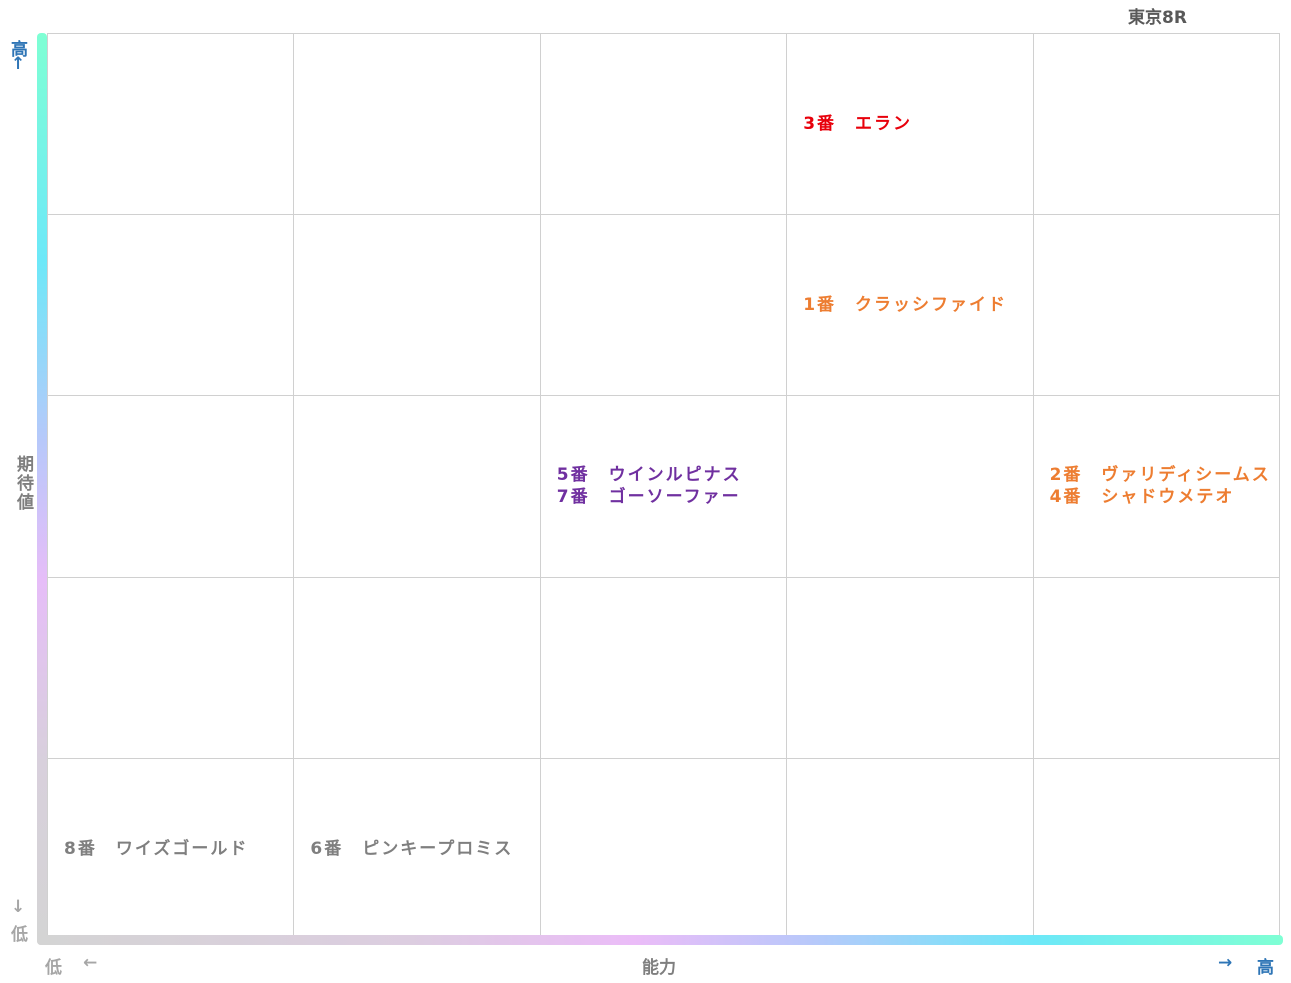 This screenshot has width=1291, height=983. I want to click on grid-cell: 1番 クラッシファイド, so click(909, 306).